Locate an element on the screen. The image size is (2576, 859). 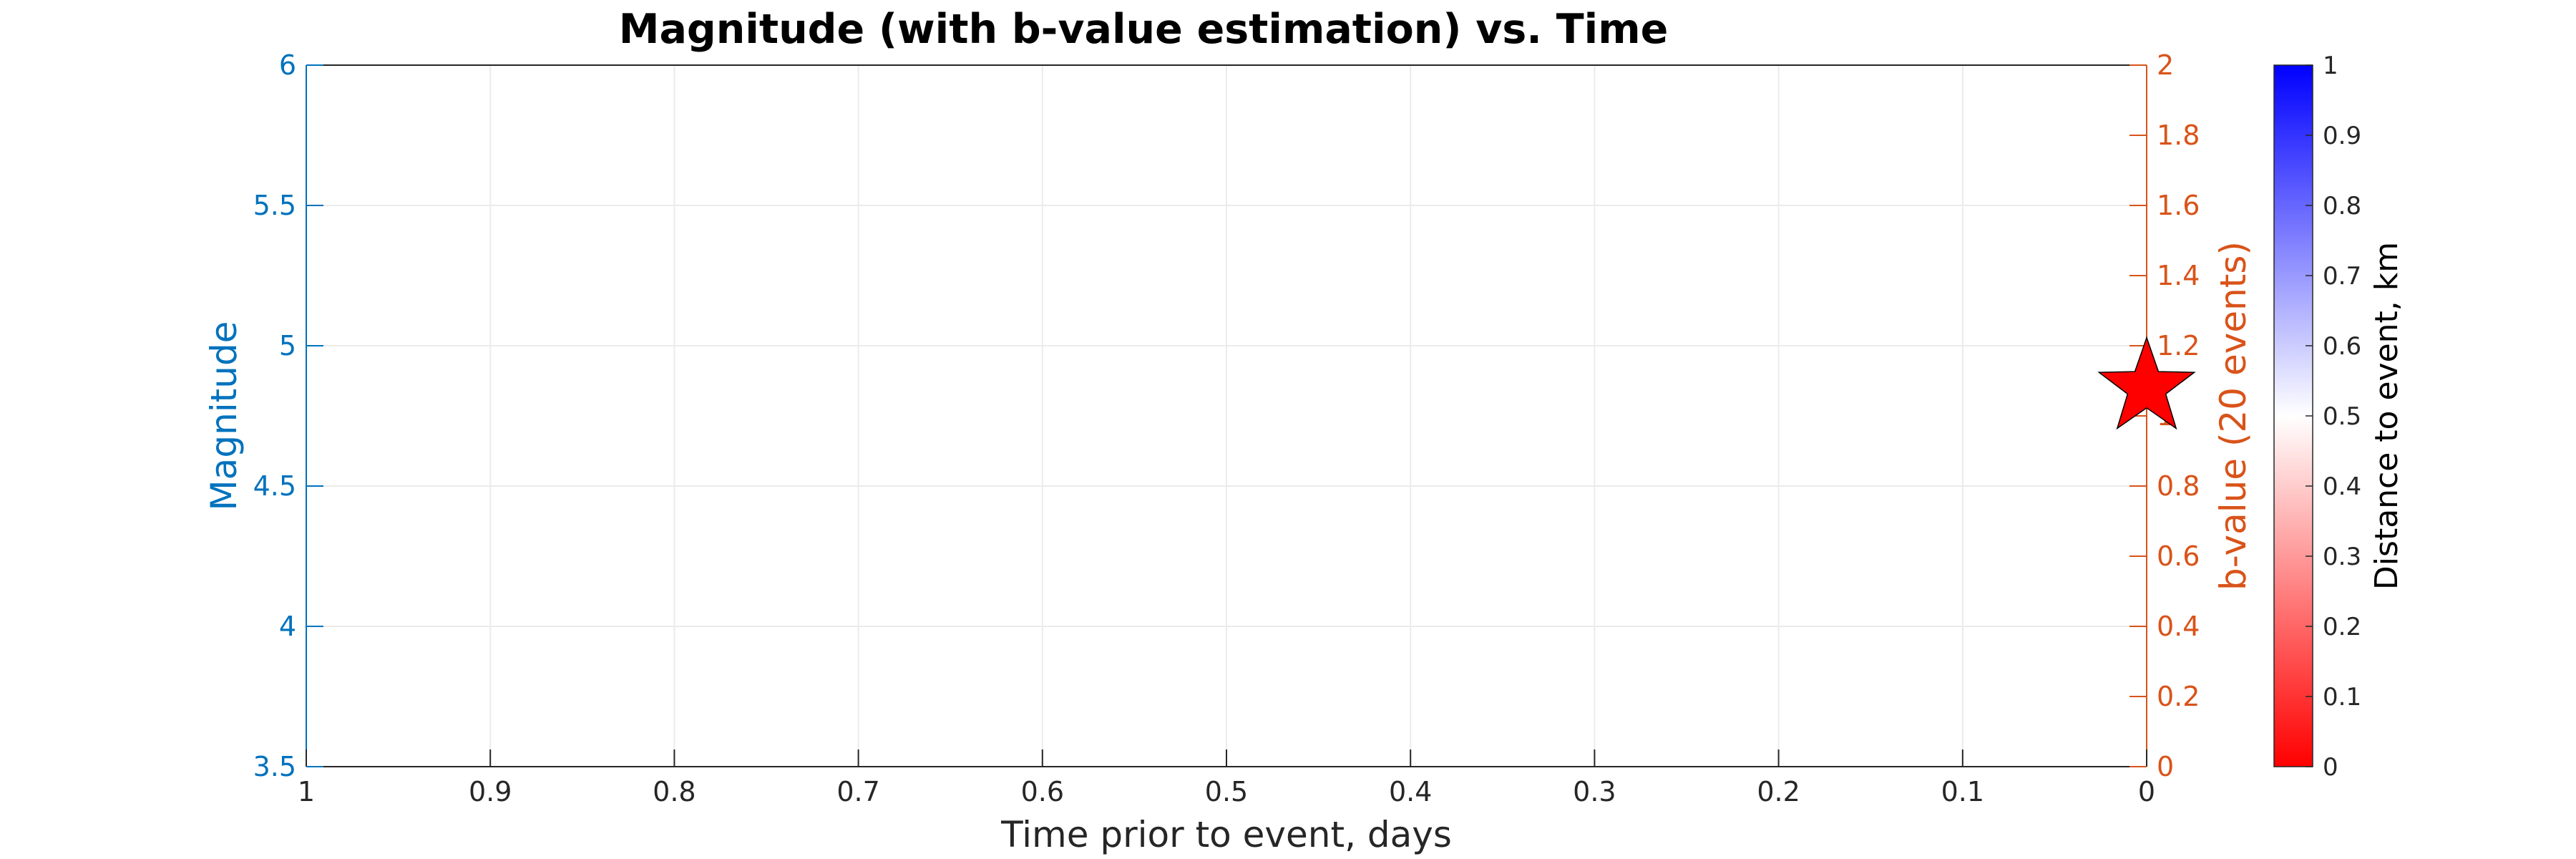
left-y-tick-label: 5 is located at coordinates (287, 345).